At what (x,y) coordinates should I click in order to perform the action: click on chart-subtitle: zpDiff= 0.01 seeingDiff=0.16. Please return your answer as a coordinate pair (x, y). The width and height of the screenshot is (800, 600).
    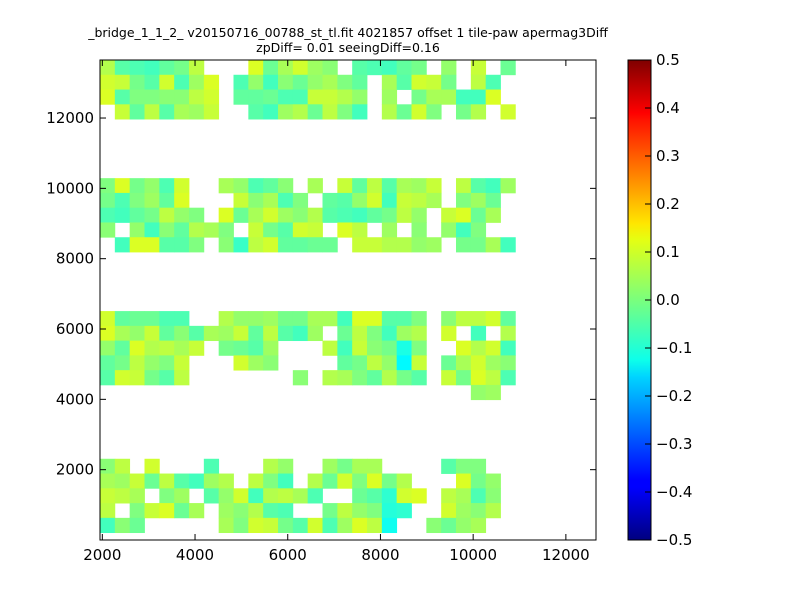
    Looking at the image, I should click on (348, 47).